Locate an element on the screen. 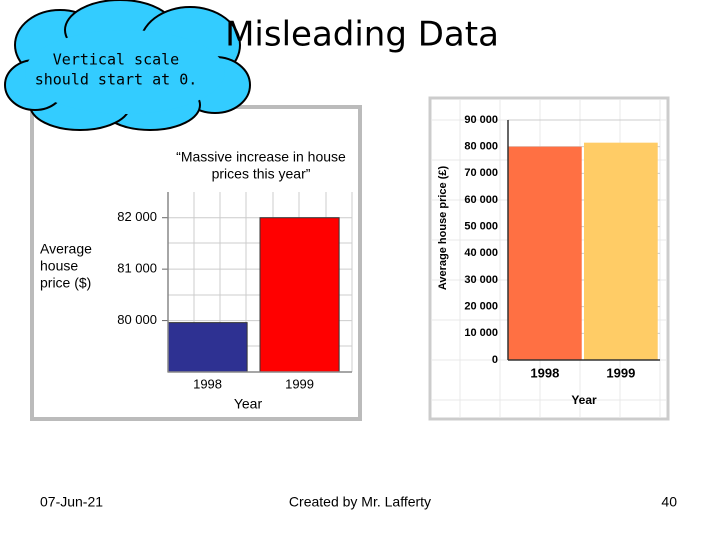  y-tick-label: 10 000 is located at coordinates (481, 333).